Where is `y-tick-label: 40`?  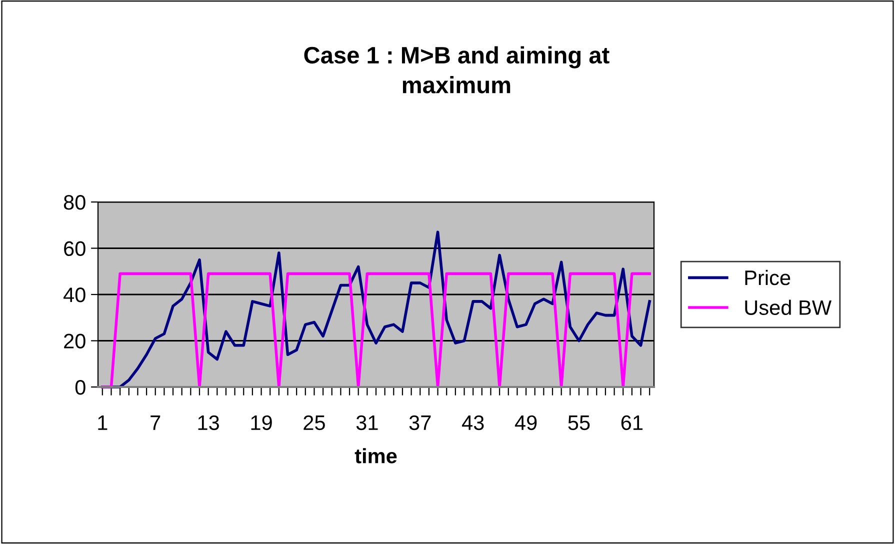
y-tick-label: 40 is located at coordinates (75, 295).